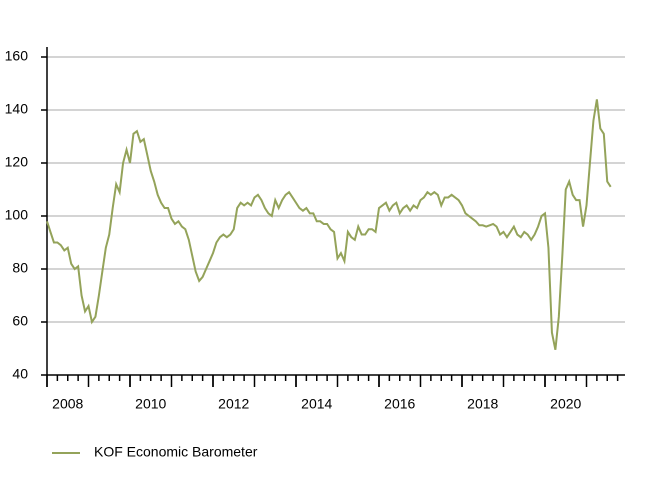 This screenshot has width=672, height=485. What do you see at coordinates (316, 404) in the screenshot?
I see `x-tick-label: 2014` at bounding box center [316, 404].